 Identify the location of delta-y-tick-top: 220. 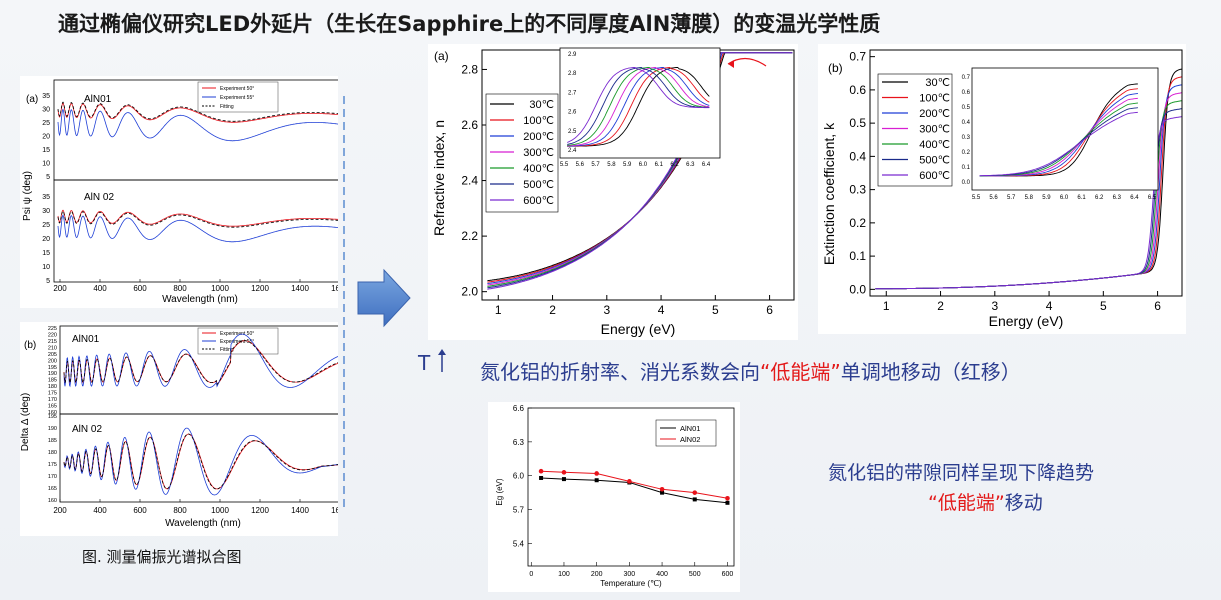
(52, 335).